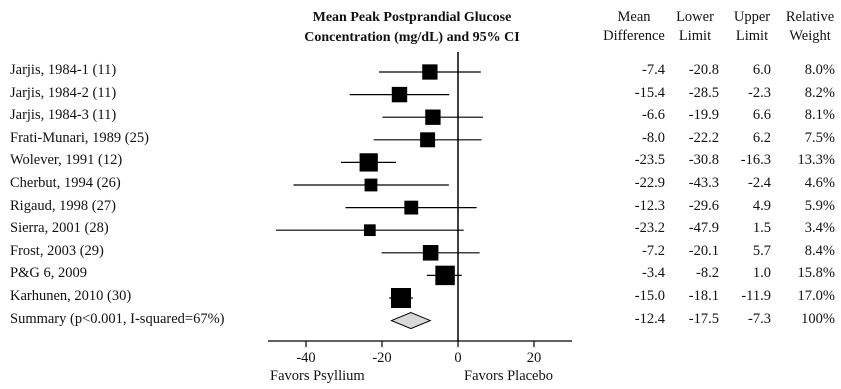 The height and width of the screenshot is (389, 841). Describe the element at coordinates (649, 92) in the screenshot. I see `value-cell: -15.4` at that location.